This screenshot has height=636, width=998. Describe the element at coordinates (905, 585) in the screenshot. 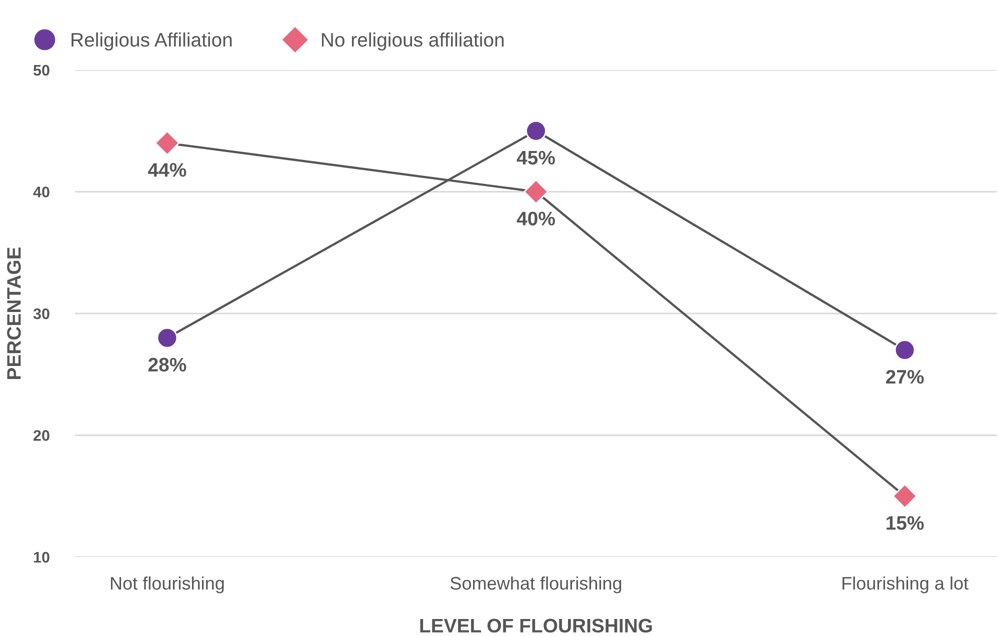

I see `x-tick-label: Flourishing a lot` at that location.